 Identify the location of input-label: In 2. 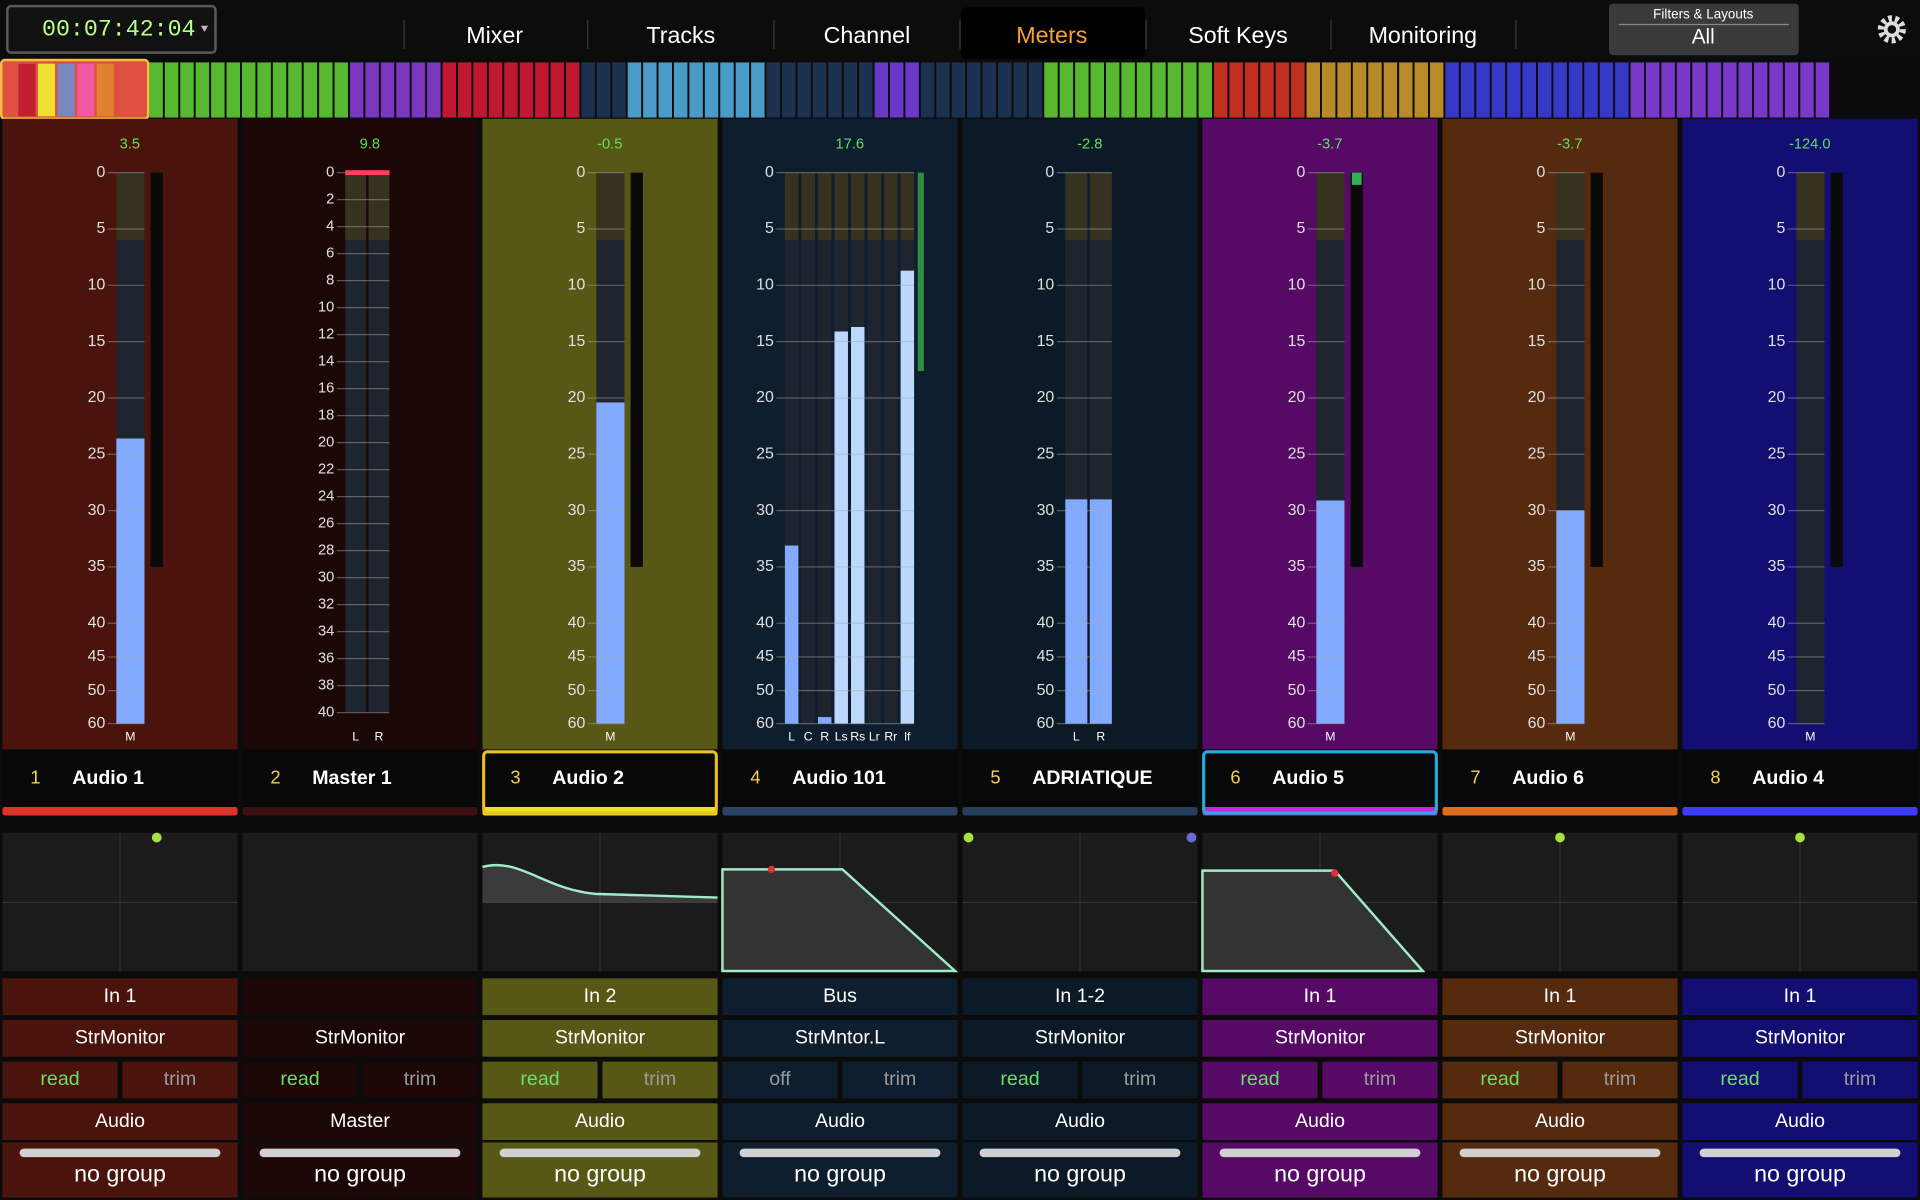
(600, 996).